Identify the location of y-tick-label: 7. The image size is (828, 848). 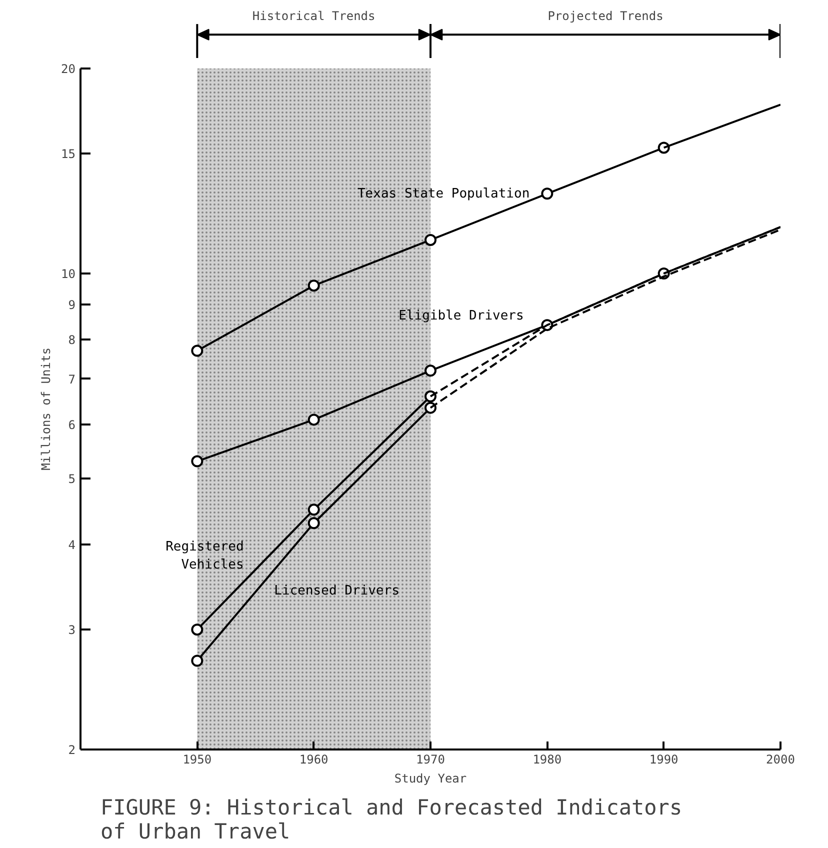
(72, 379).